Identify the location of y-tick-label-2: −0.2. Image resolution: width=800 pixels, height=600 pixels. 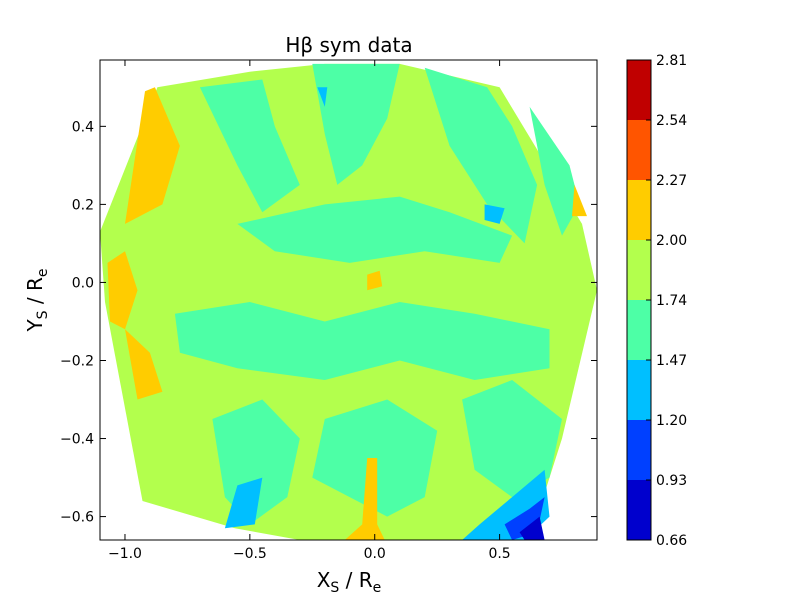
(77, 361).